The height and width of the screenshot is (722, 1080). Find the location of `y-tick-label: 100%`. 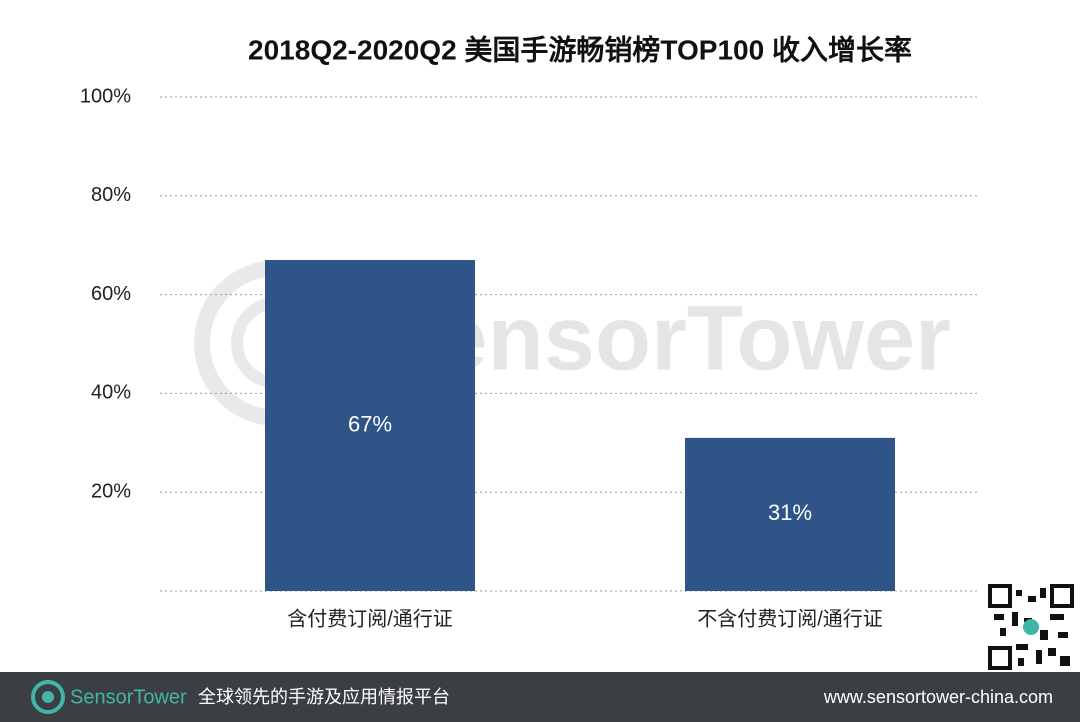

y-tick-label: 100% is located at coordinates (105, 96).